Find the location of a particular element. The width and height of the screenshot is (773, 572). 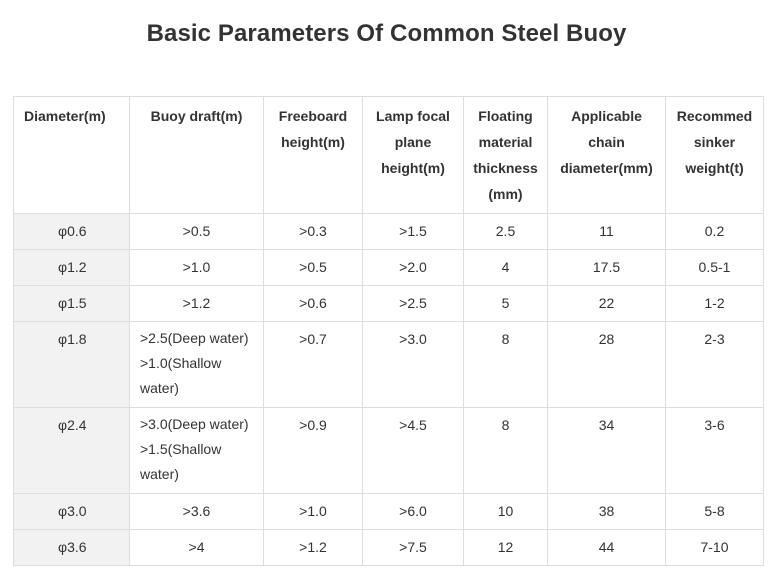

cell-diameter: φ1.5 is located at coordinates (71, 303).